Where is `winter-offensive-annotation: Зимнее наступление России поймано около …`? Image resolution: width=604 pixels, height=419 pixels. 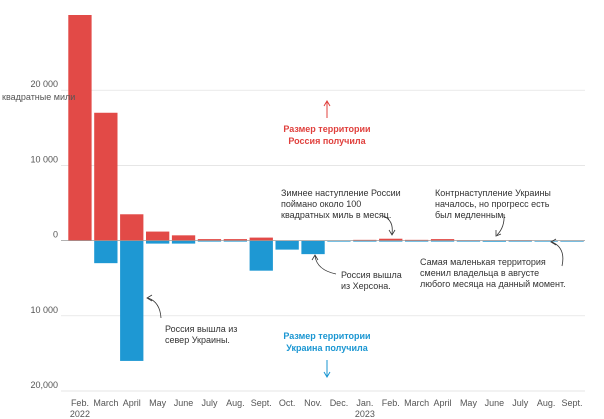 winter-offensive-annotation: Зимнее наступление России поймано около … is located at coordinates (341, 212).